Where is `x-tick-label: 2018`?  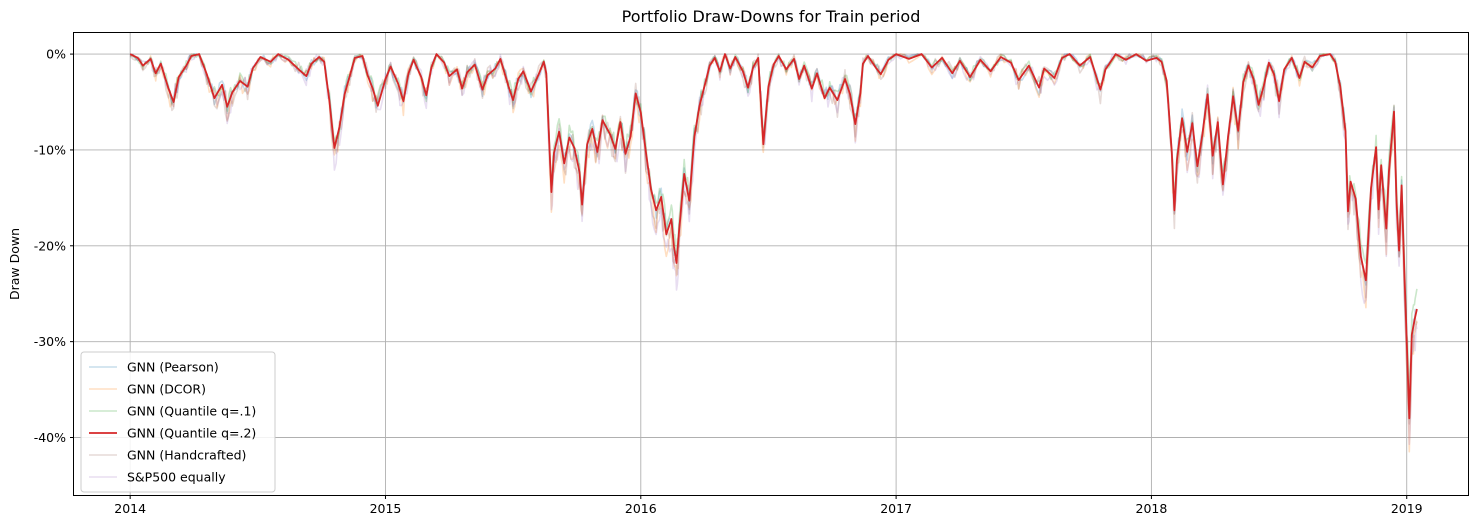 x-tick-label: 2018 is located at coordinates (1152, 508).